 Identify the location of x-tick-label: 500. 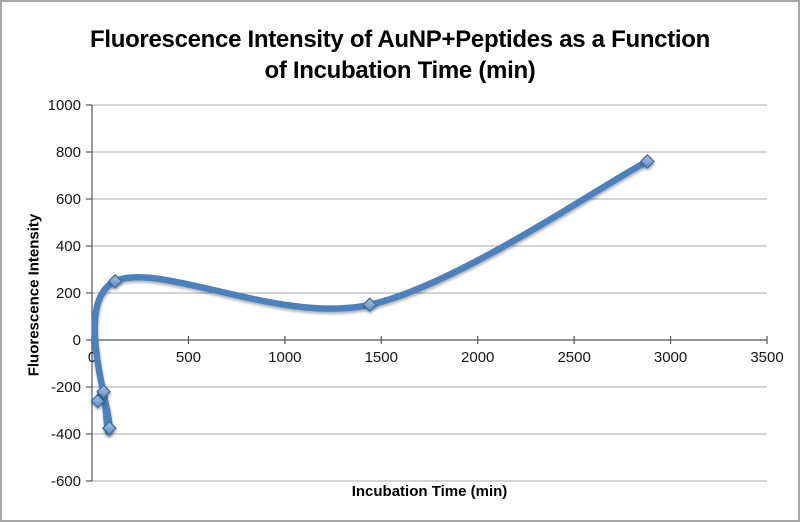
(188, 357).